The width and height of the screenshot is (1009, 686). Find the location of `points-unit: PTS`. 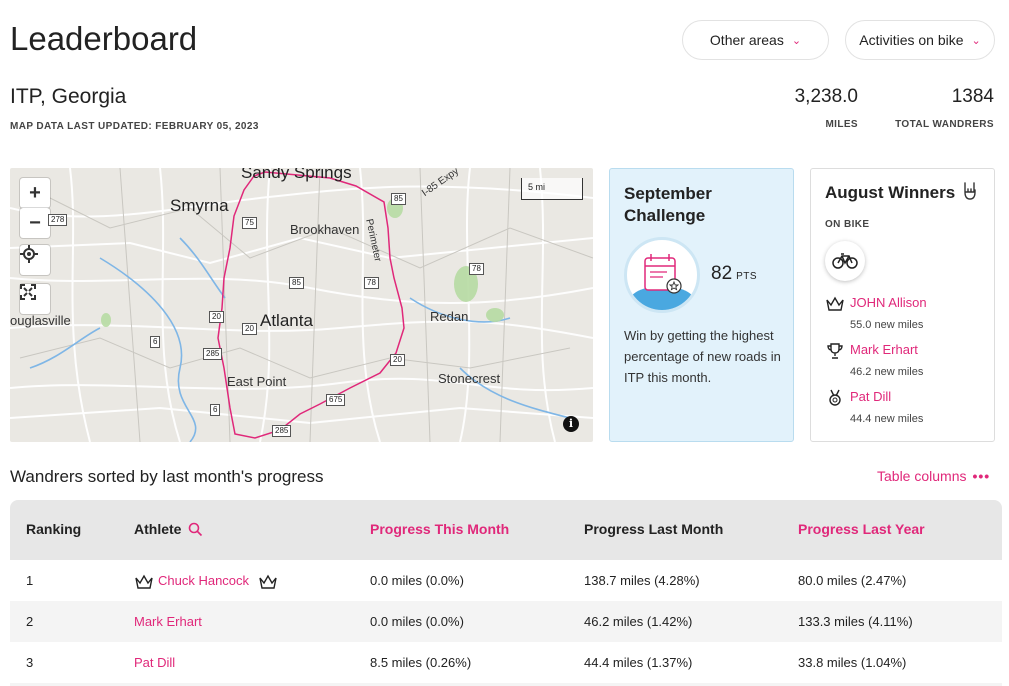

points-unit: PTS is located at coordinates (747, 276).